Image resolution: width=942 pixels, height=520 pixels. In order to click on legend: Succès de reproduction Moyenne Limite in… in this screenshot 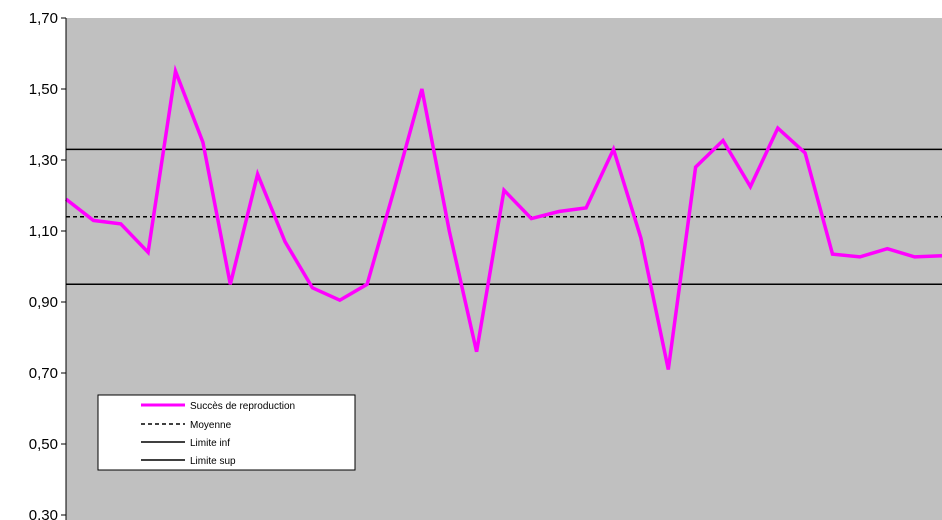, I will do `click(226, 432)`.